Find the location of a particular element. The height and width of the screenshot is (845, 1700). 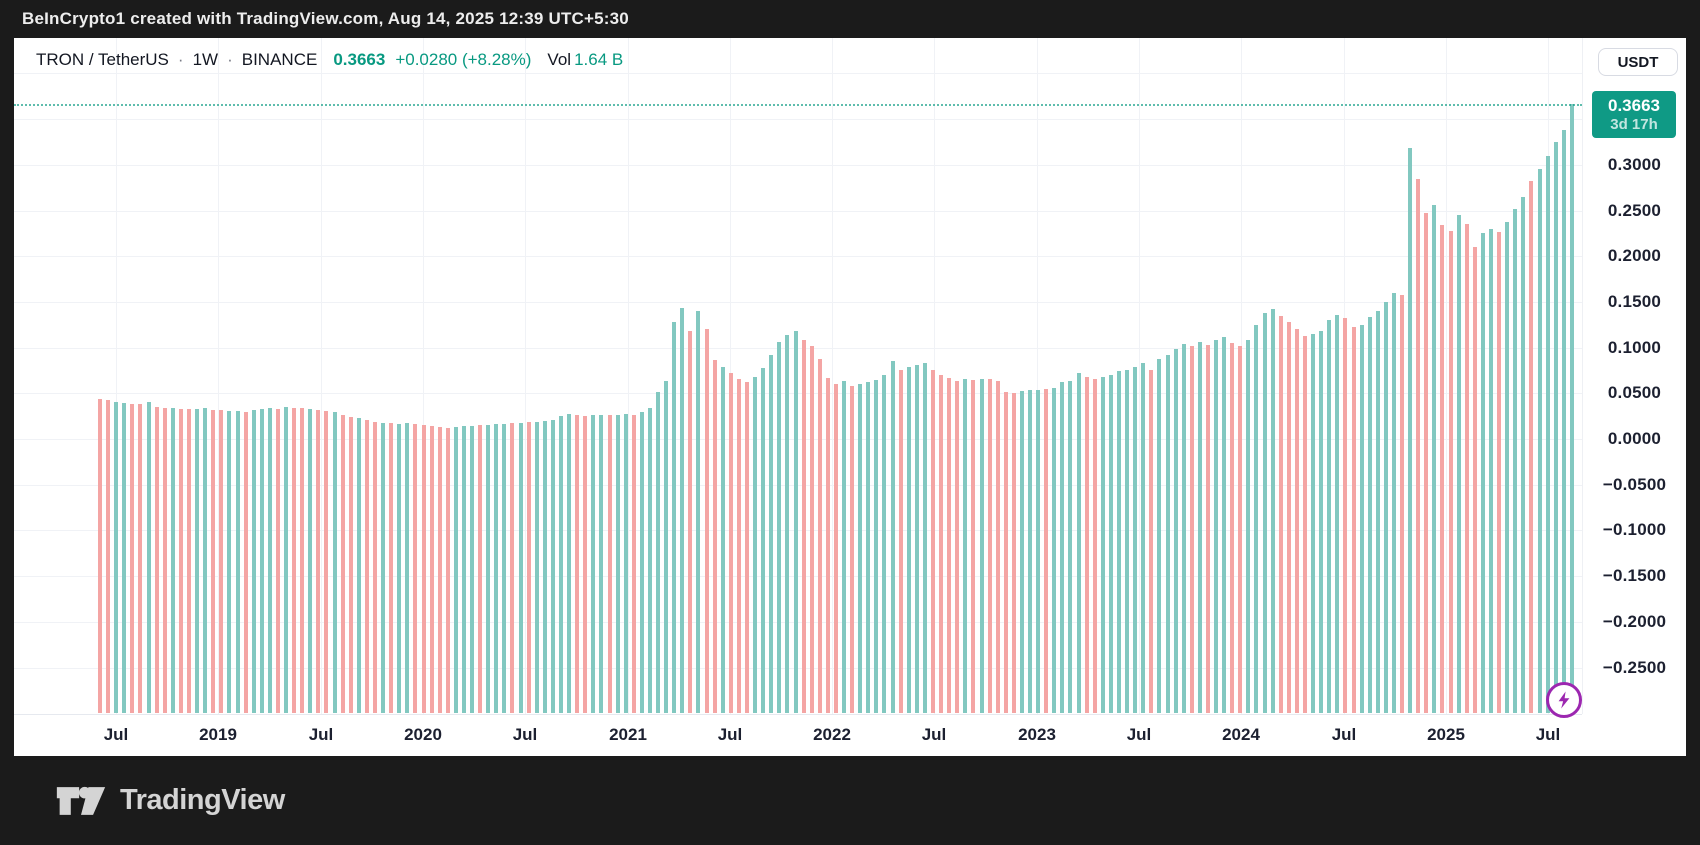

price-tick-label: 0.1500 is located at coordinates (1634, 301).